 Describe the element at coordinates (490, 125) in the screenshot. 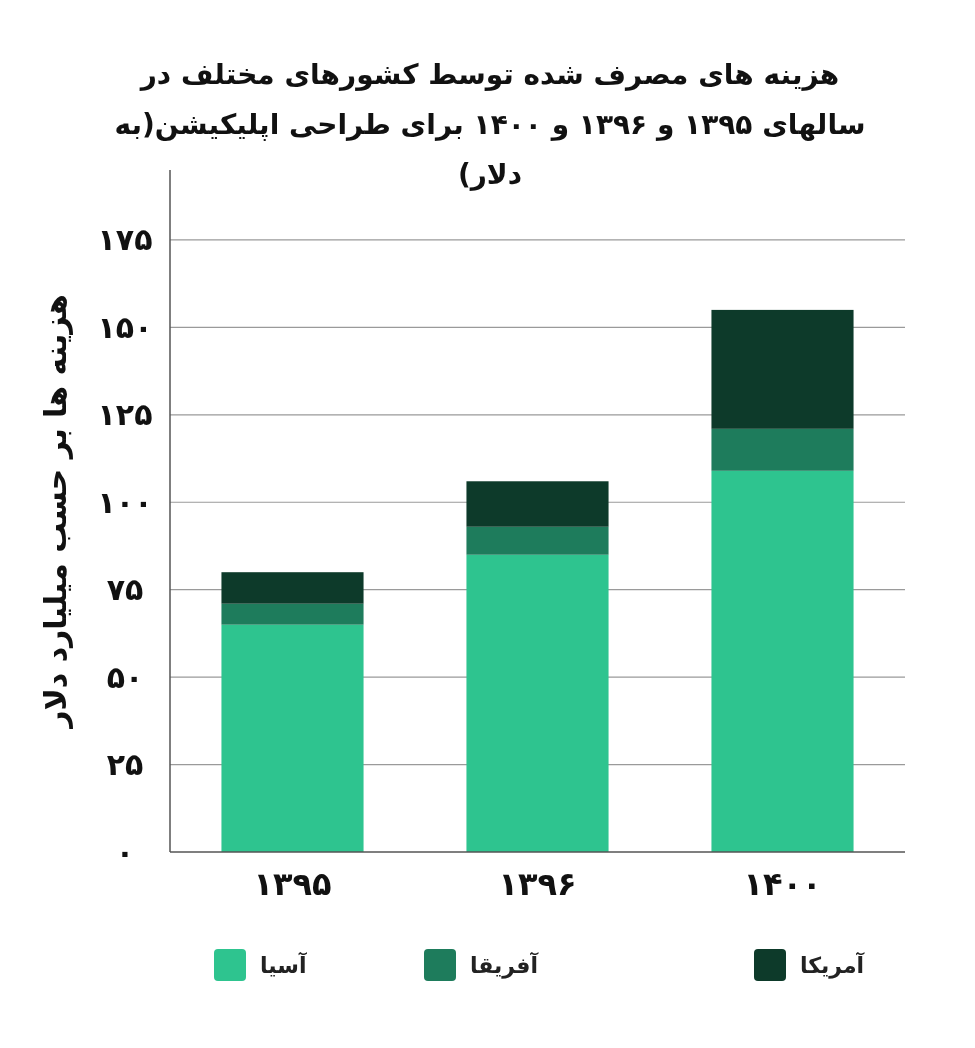

I see `chart-title: هزینه های مصرف شده توسط کشورهای مختلف در سالهای ۱۳۹۵ و ۱۳۹۶ و ۱۴۰۰ برای طراحی اپلیکیشن(به دلار)` at that location.